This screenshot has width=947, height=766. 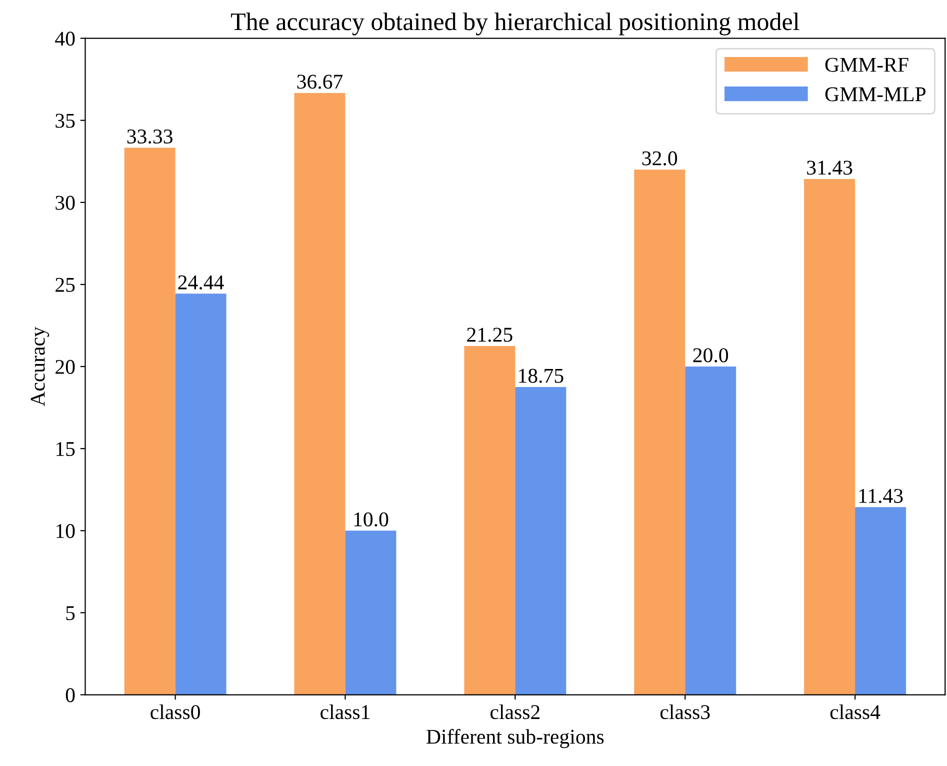 What do you see at coordinates (685, 712) in the screenshot?
I see `x-tick-label: class3` at bounding box center [685, 712].